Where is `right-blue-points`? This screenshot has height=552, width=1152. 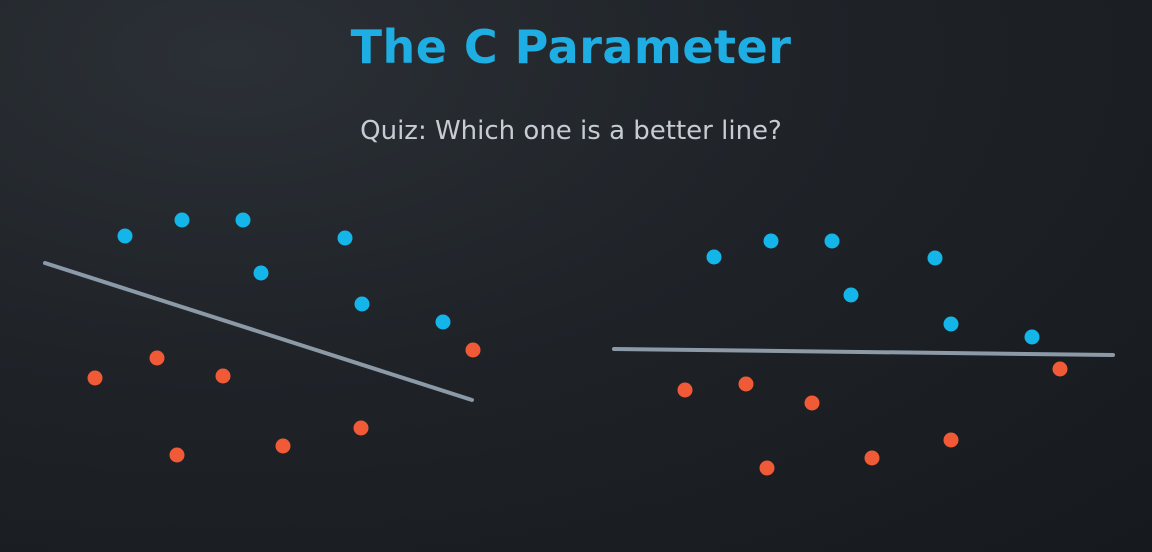
right-blue-points is located at coordinates (873, 289).